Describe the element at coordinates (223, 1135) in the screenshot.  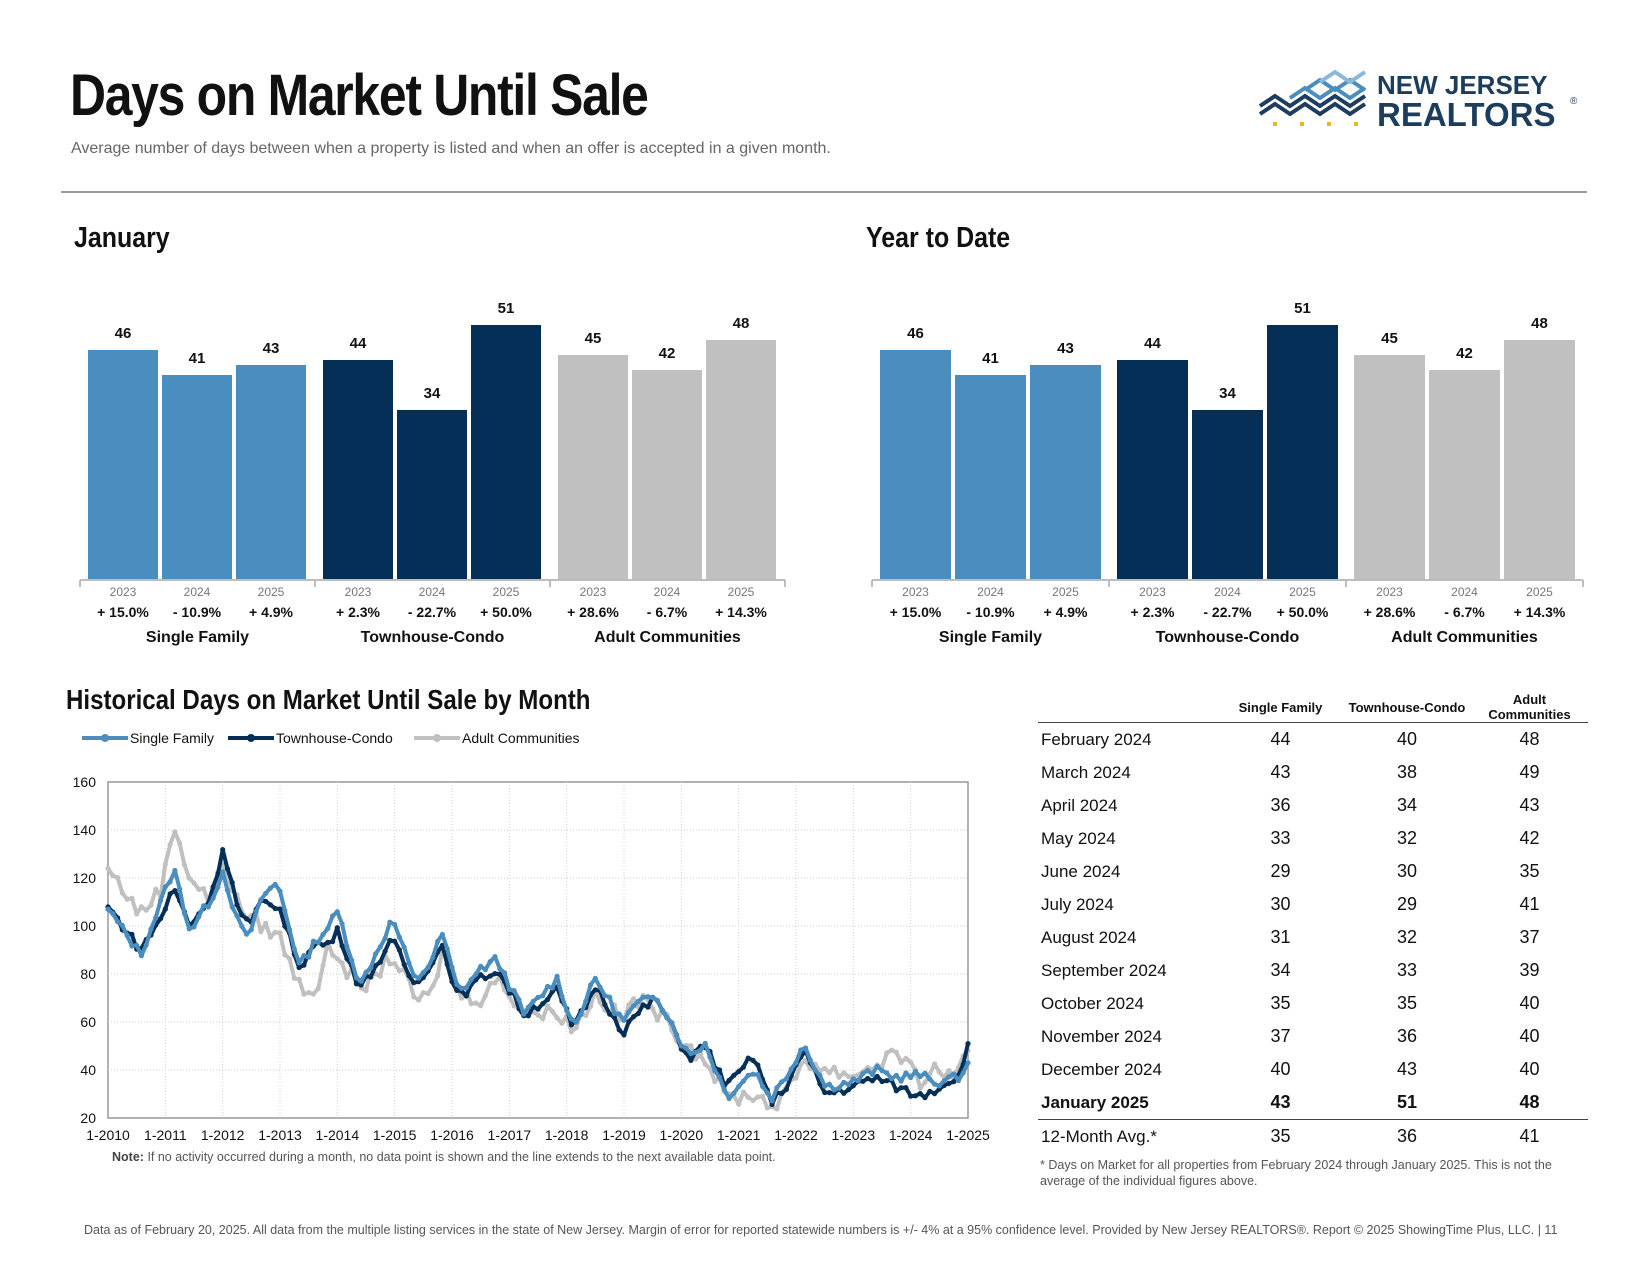
I see `x-tick-label: 1-2012` at that location.